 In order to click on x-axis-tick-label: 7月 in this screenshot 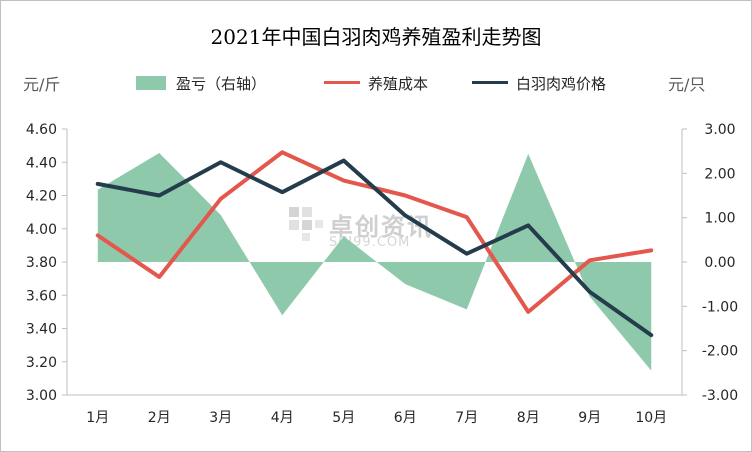, I will do `click(466, 418)`.